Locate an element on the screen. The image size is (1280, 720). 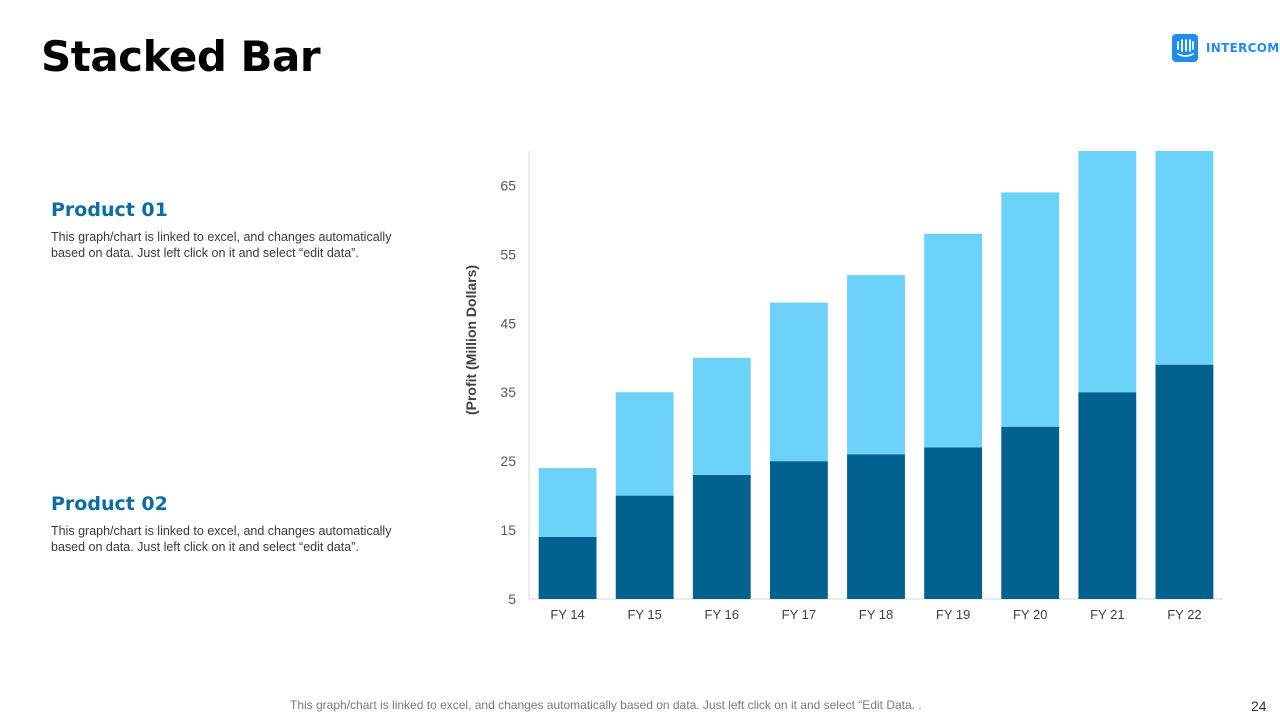
intercom-logo-icon is located at coordinates (1185, 48).